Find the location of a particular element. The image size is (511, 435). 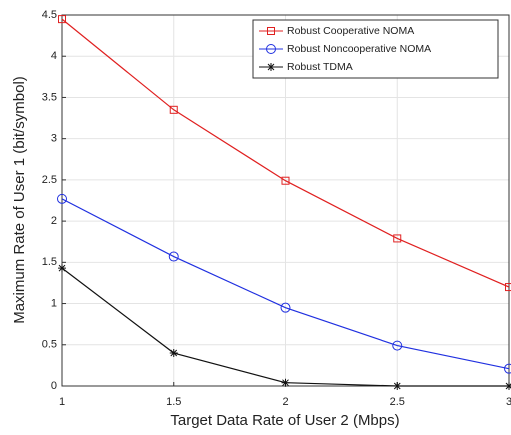

y-tick-label: 0 is located at coordinates (54, 386).